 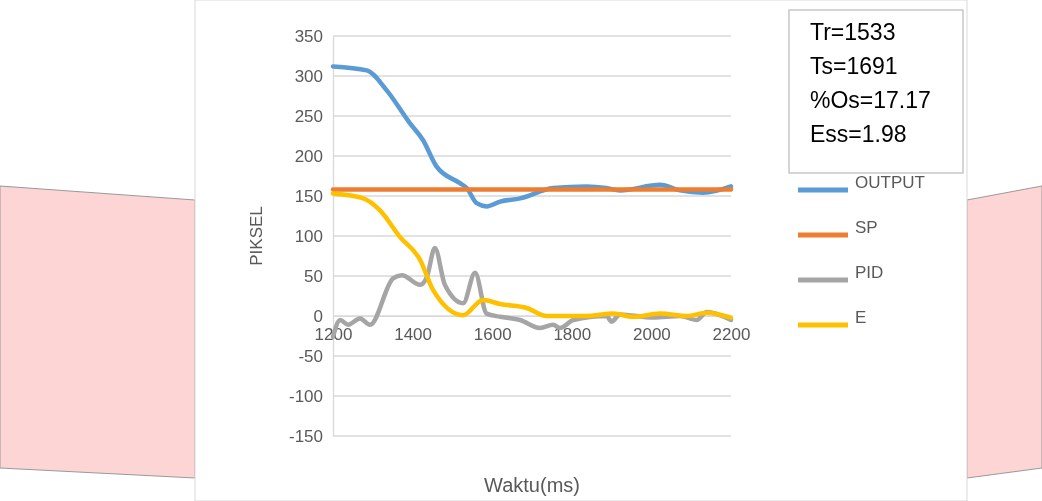 What do you see at coordinates (413, 335) in the screenshot?
I see `x-tick-label: 1400` at bounding box center [413, 335].